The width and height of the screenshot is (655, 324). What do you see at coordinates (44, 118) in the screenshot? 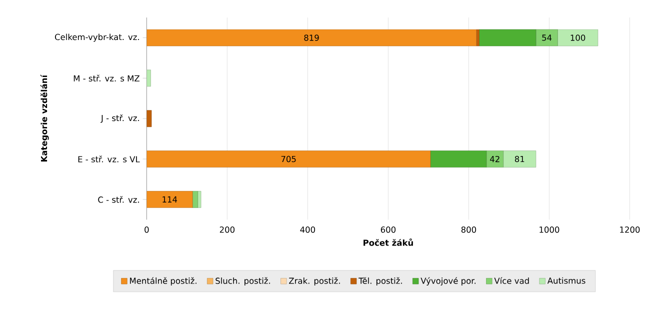
I see `y-axis-title: Kategorie vzdělání` at bounding box center [44, 118].